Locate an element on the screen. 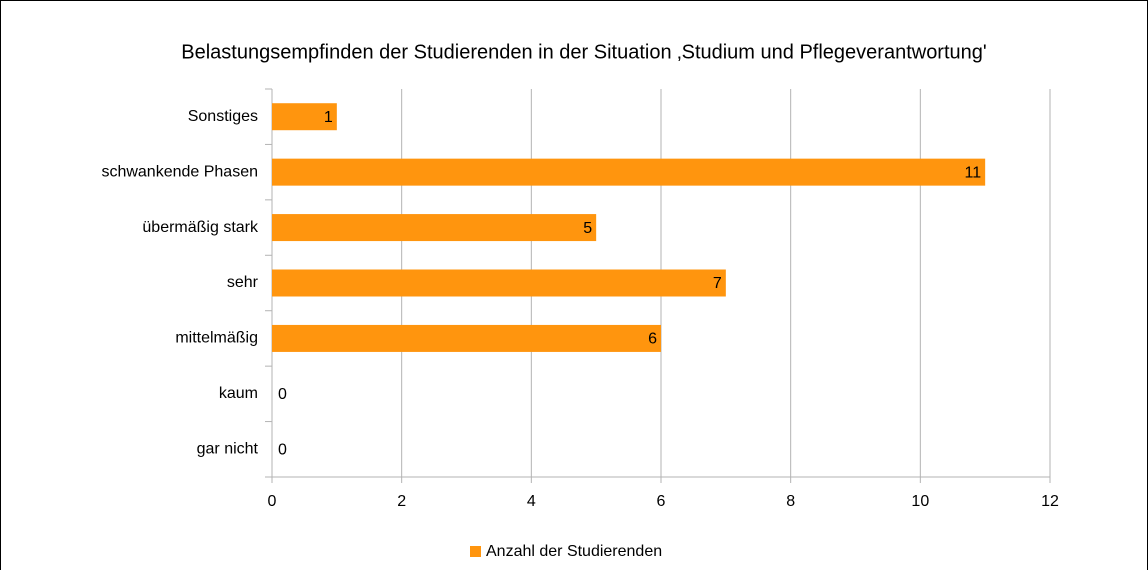 This screenshot has width=1148, height=570. data-label: 1 is located at coordinates (328, 117).